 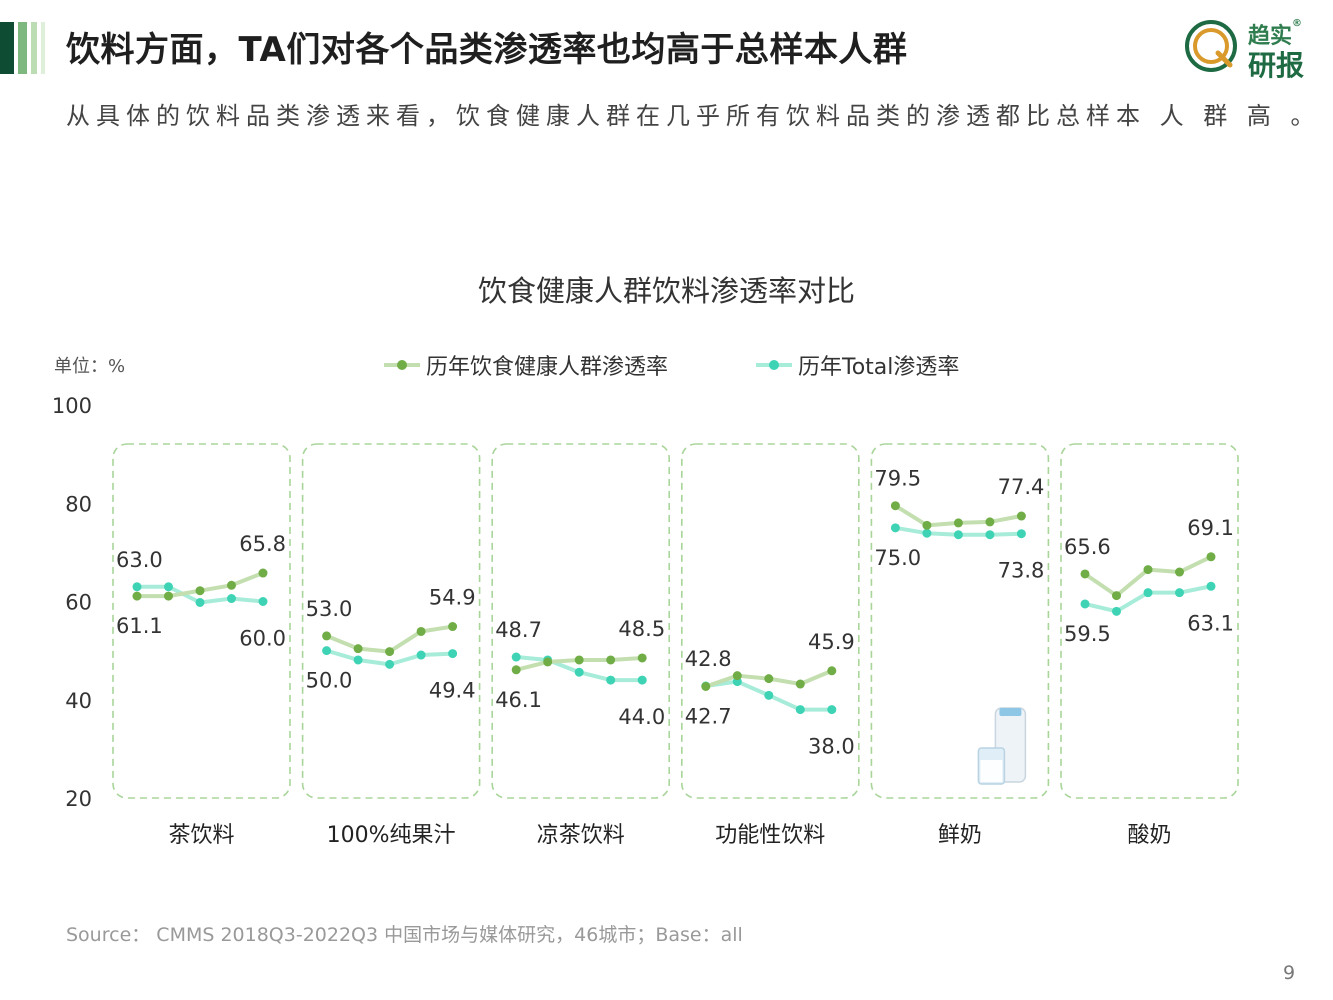 What do you see at coordinates (1211, 46) in the screenshot?
I see `magnifier-q-logo-icon` at bounding box center [1211, 46].